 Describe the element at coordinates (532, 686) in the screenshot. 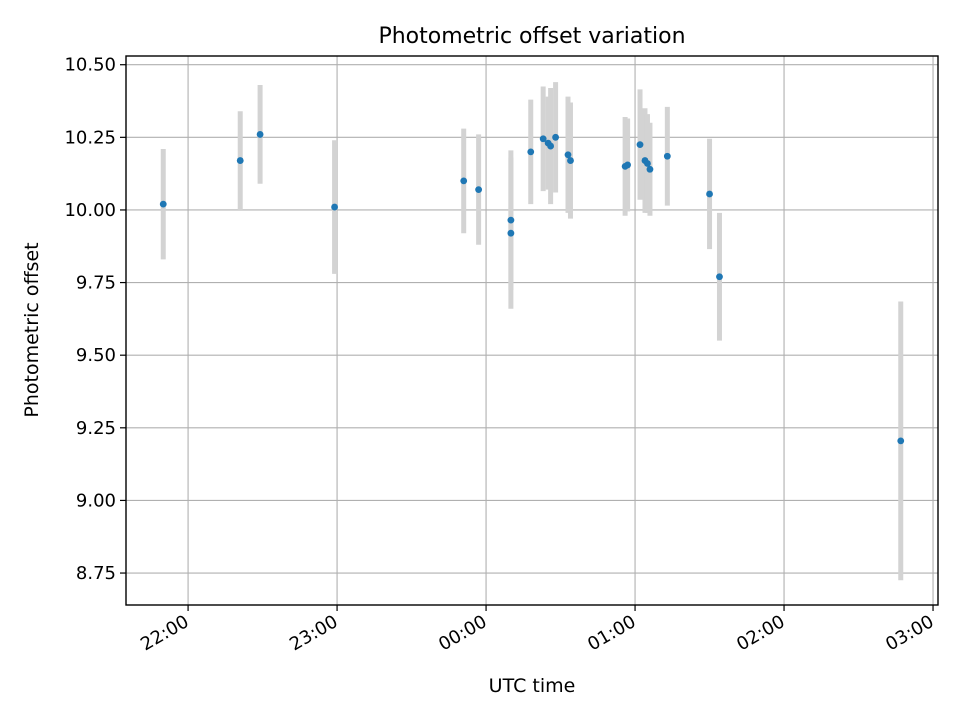

I see `x-axis-label: UTC time` at that location.